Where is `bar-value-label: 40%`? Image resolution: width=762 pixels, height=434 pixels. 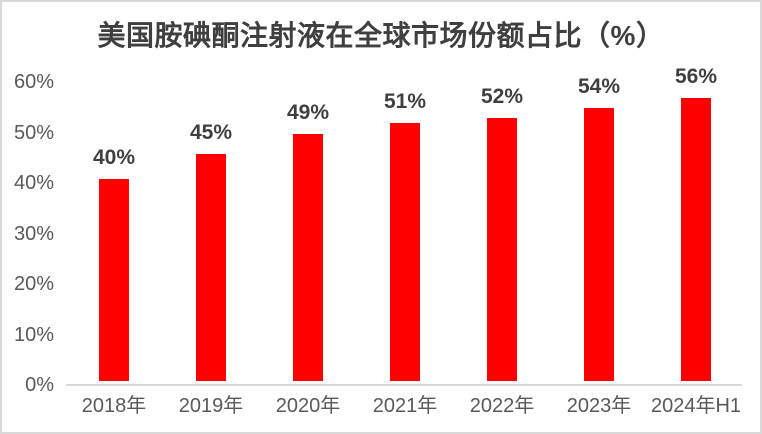 bar-value-label: 40% is located at coordinates (114, 157).